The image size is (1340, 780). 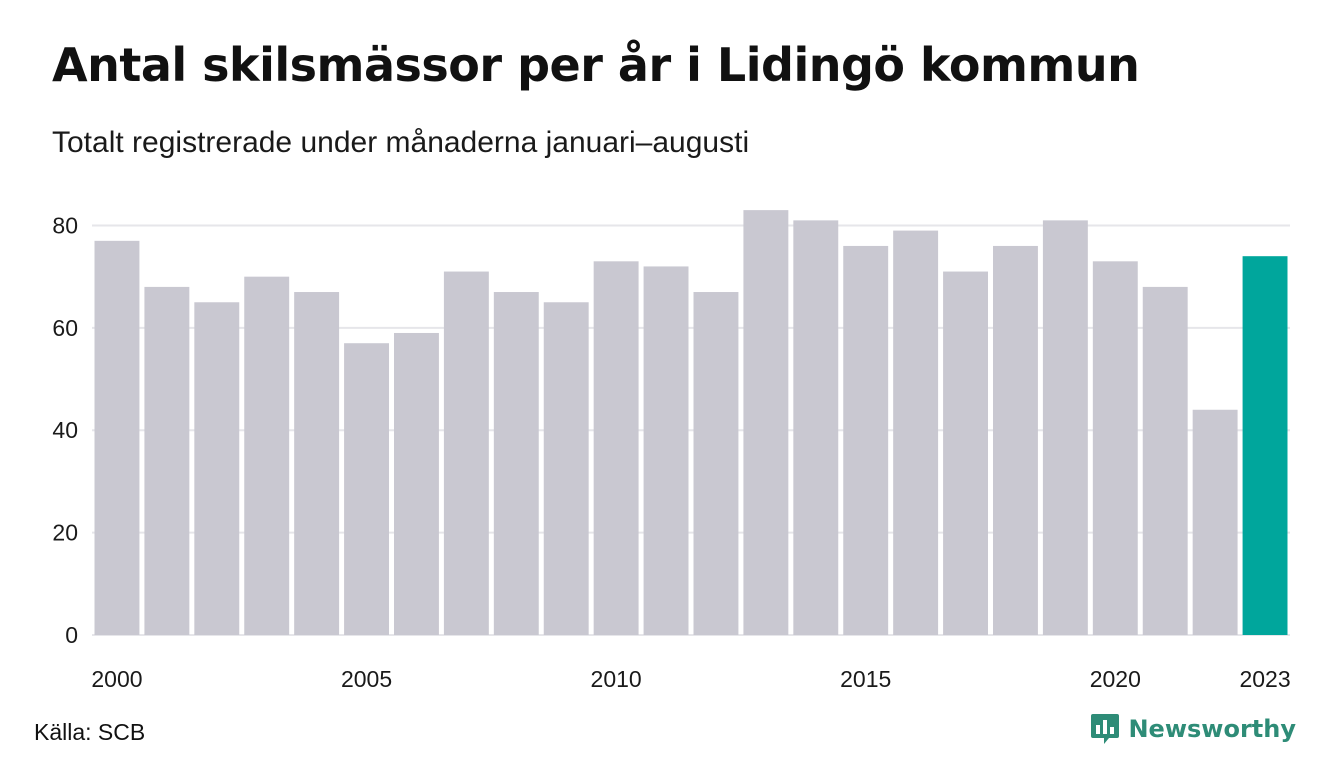 I want to click on bar-2016, so click(x=916, y=432).